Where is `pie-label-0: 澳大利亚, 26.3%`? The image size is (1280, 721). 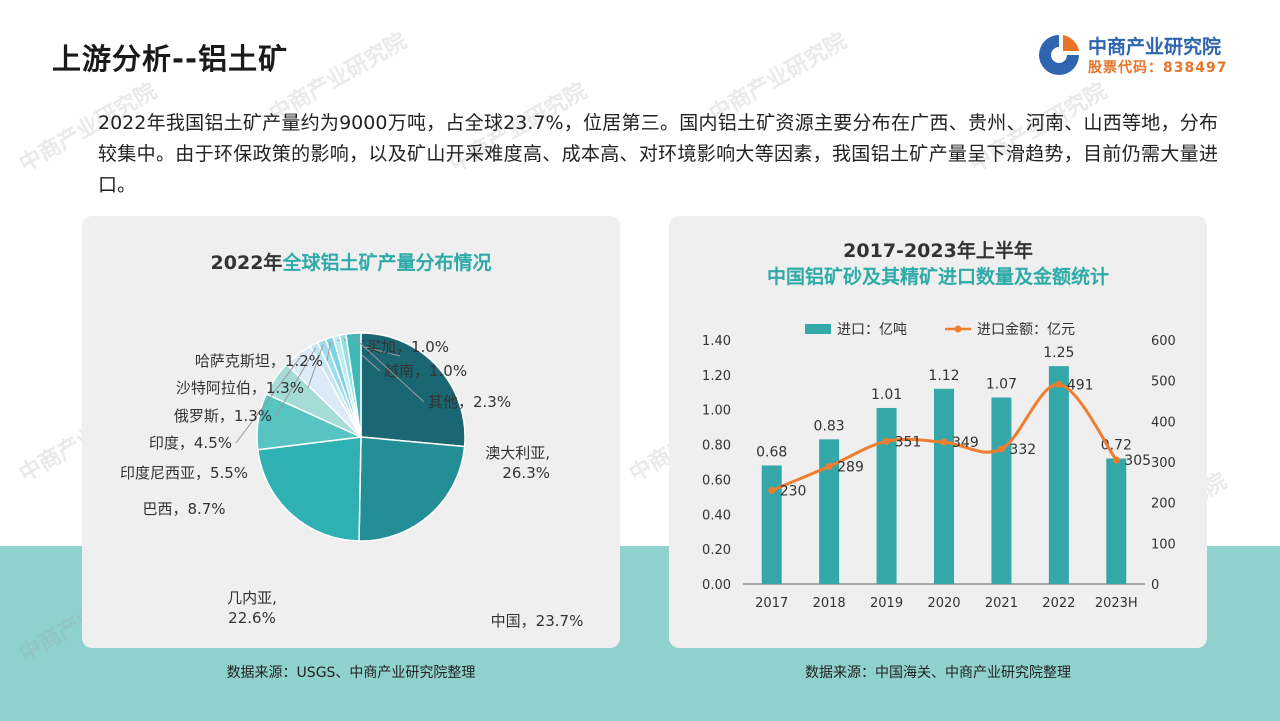
pie-label-0: 澳大利亚, 26.3% is located at coordinates (517, 463).